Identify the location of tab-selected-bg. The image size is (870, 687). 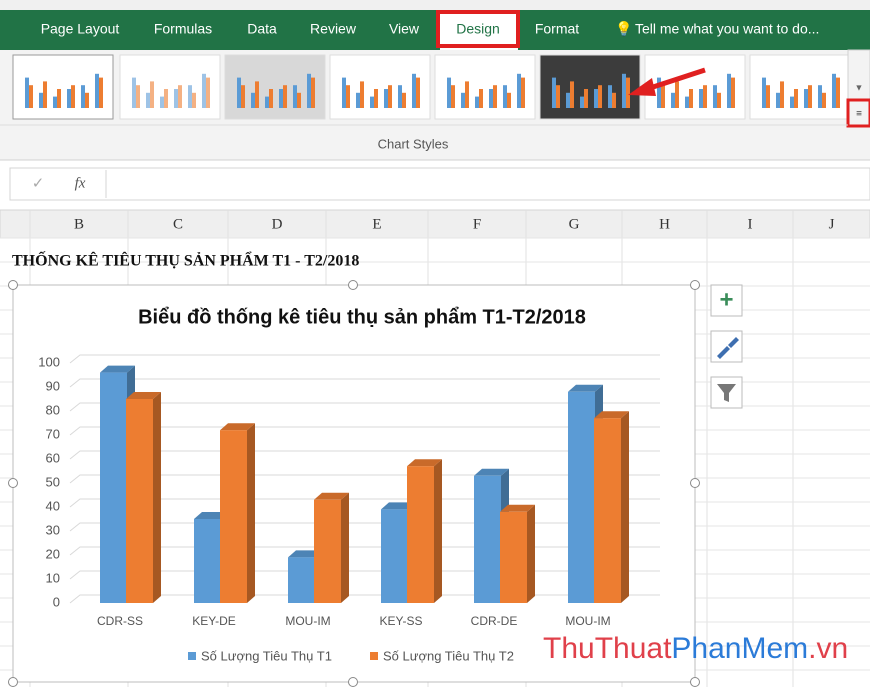
(479, 31).